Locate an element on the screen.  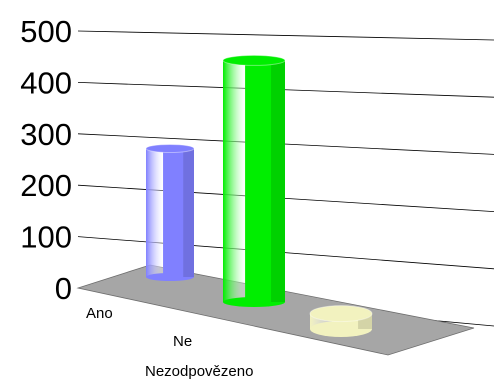
bar-nezodpovězeno is located at coordinates (341, 321).